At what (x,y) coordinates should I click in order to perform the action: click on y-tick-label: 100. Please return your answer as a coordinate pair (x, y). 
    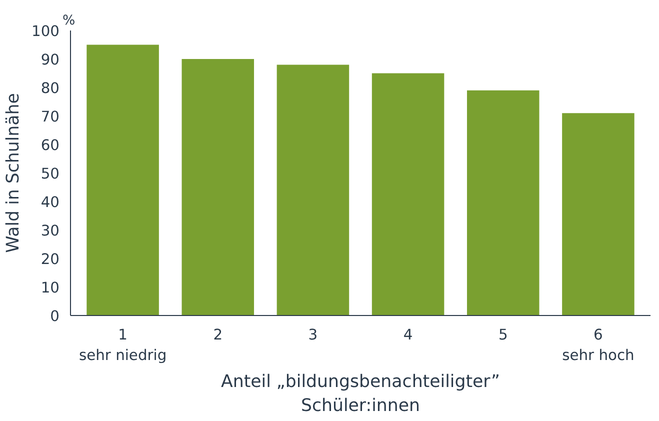
    Looking at the image, I should click on (46, 31).